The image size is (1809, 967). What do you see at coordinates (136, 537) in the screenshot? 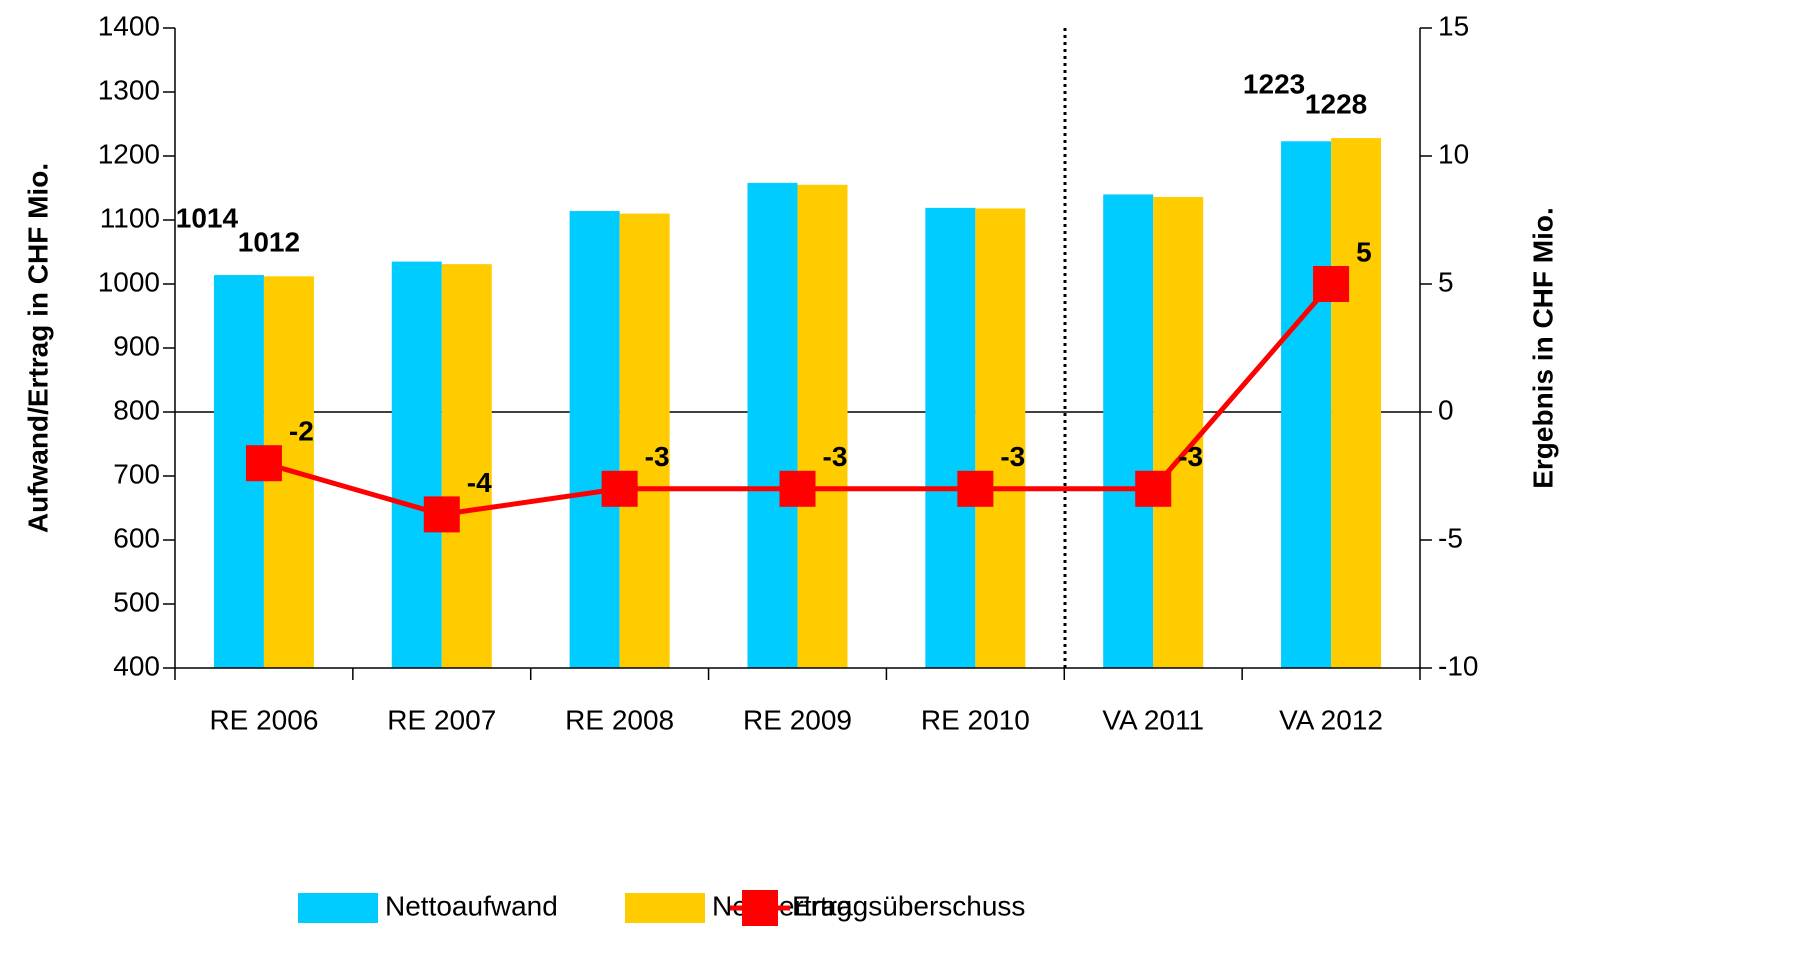
I see `y-tick-label: 600` at bounding box center [136, 537].